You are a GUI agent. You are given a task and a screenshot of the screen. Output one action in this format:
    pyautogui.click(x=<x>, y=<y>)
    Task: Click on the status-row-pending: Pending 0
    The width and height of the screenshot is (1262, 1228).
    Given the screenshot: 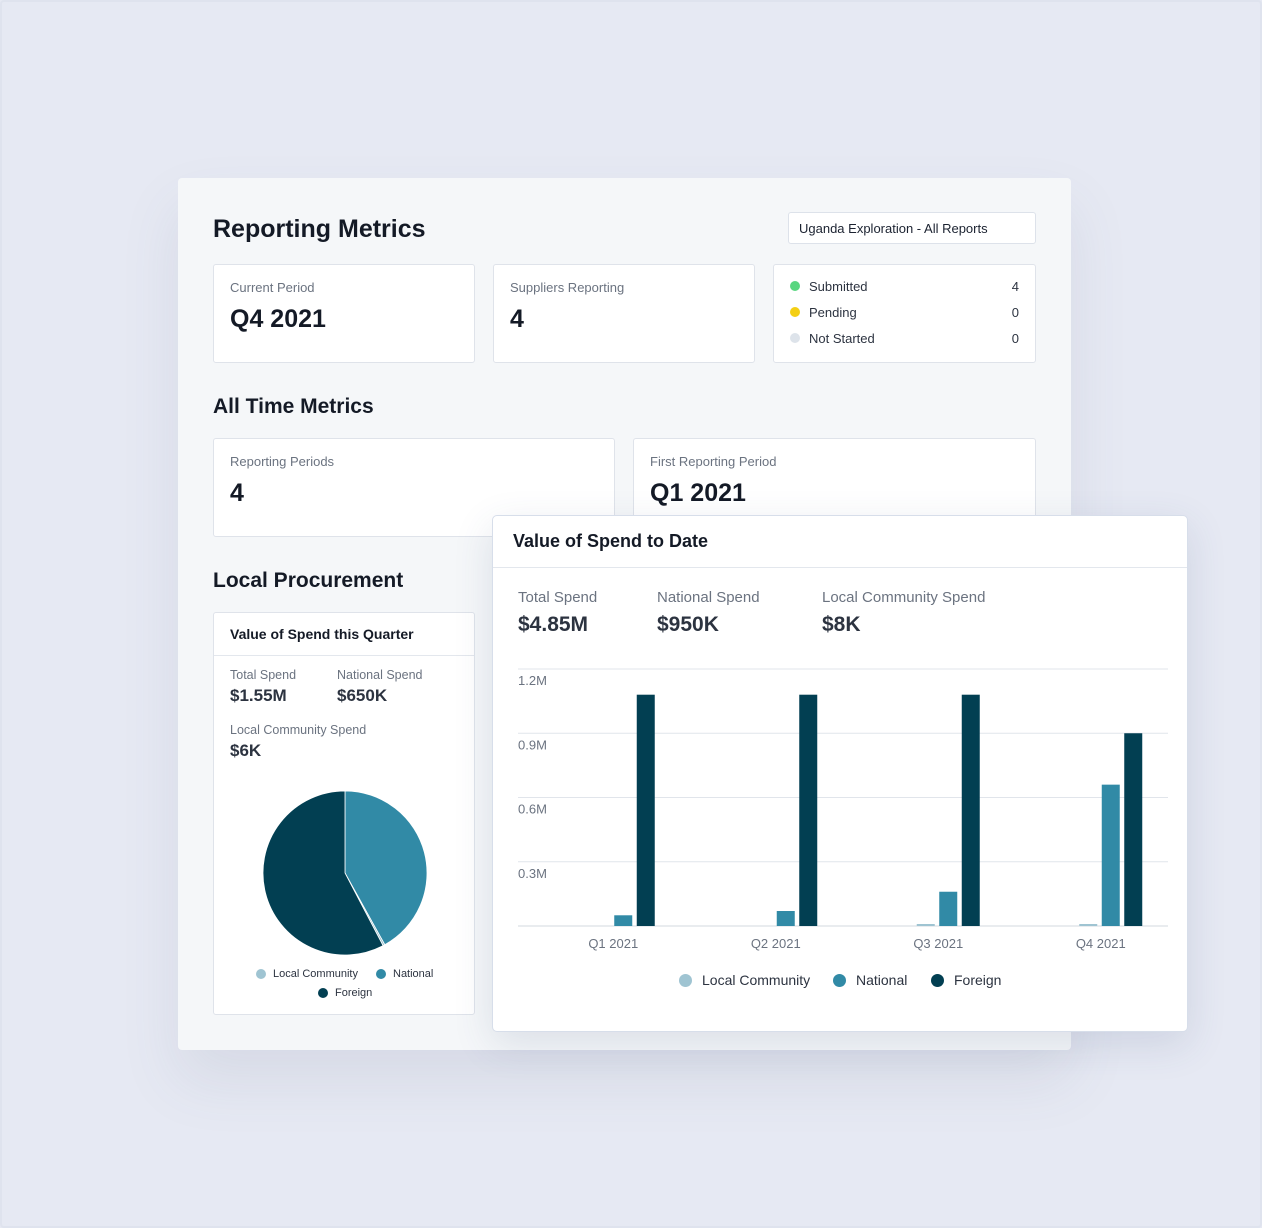 What is the action you would take?
    pyautogui.click(x=904, y=312)
    